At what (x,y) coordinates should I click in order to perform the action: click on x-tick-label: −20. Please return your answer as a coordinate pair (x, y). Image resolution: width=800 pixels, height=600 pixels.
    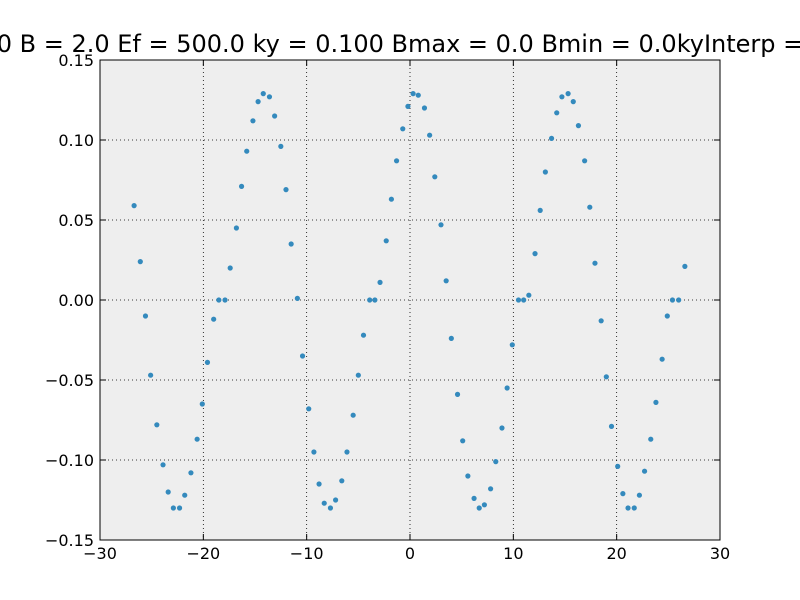
    Looking at the image, I should click on (203, 553).